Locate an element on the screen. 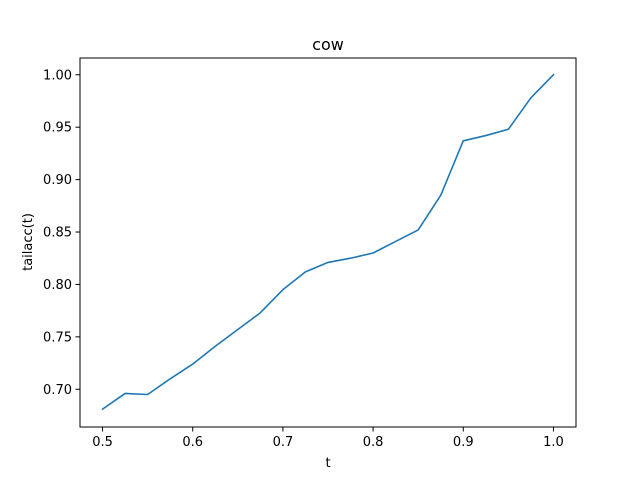  x-tick-label: 0.6 is located at coordinates (192, 442).